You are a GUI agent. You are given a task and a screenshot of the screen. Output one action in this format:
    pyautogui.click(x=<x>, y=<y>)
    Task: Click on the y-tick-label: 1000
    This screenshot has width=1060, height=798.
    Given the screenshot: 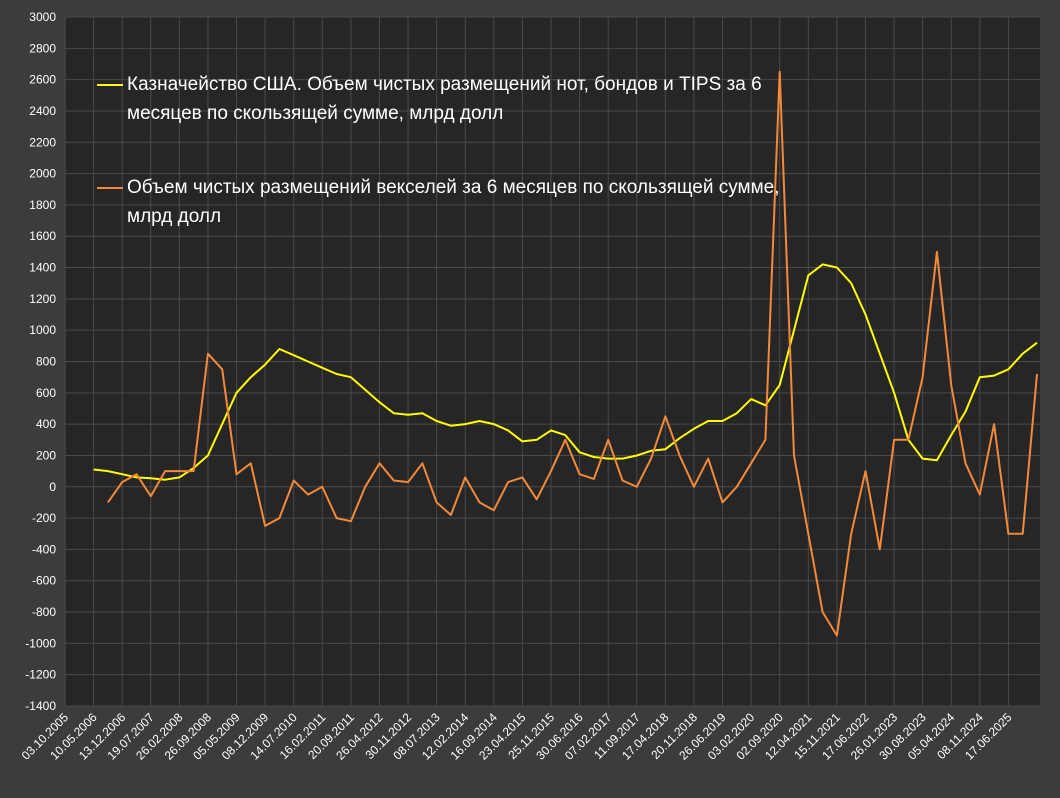 What is the action you would take?
    pyautogui.click(x=42, y=330)
    